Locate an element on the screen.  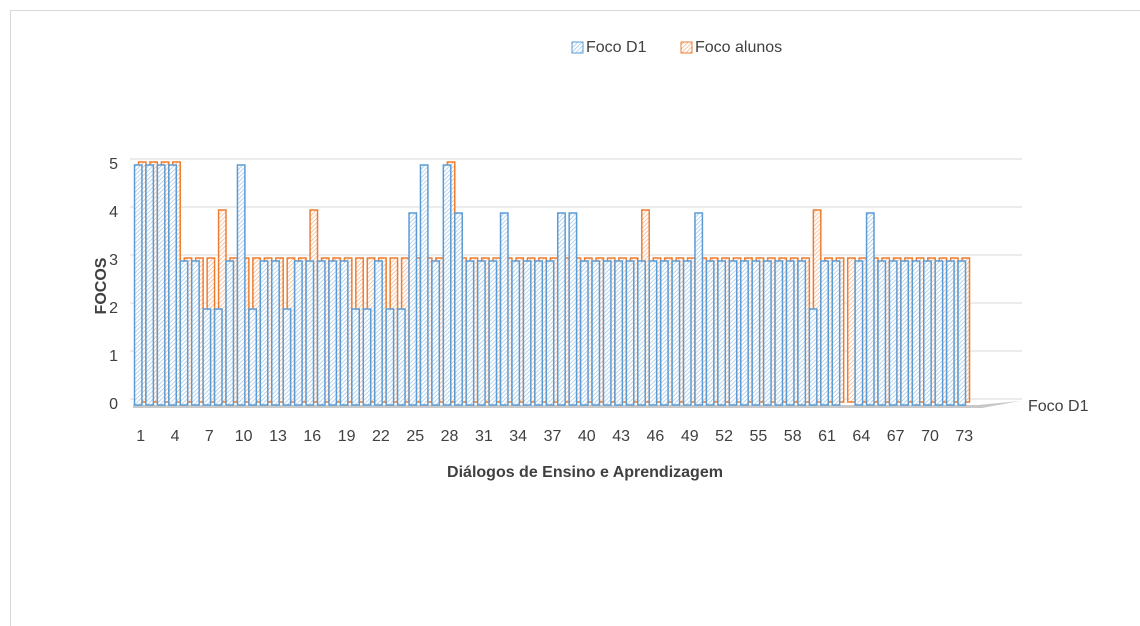
x-tick-label: 37 is located at coordinates (553, 436).